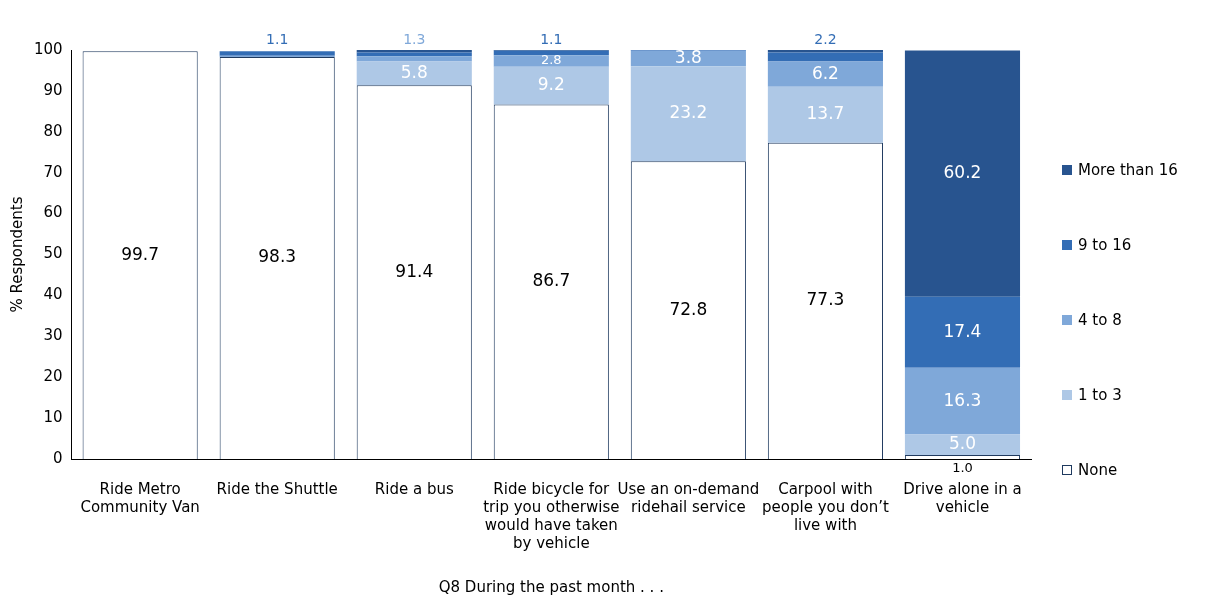 This screenshot has width=1206, height=606. Describe the element at coordinates (551, 280) in the screenshot. I see `data-label: 86.7` at that location.